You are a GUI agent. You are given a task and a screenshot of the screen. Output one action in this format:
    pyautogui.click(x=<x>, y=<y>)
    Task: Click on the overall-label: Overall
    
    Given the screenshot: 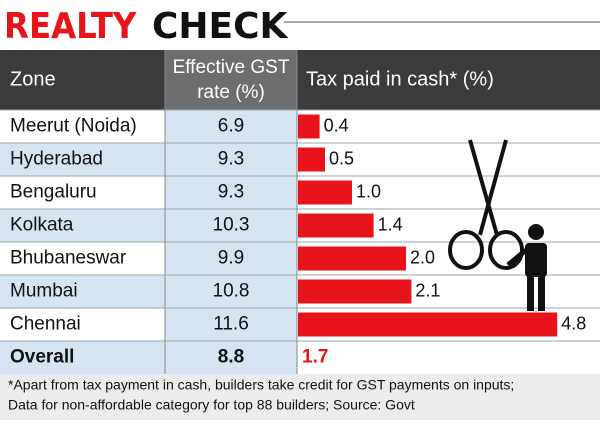 What is the action you would take?
    pyautogui.click(x=42, y=357)
    